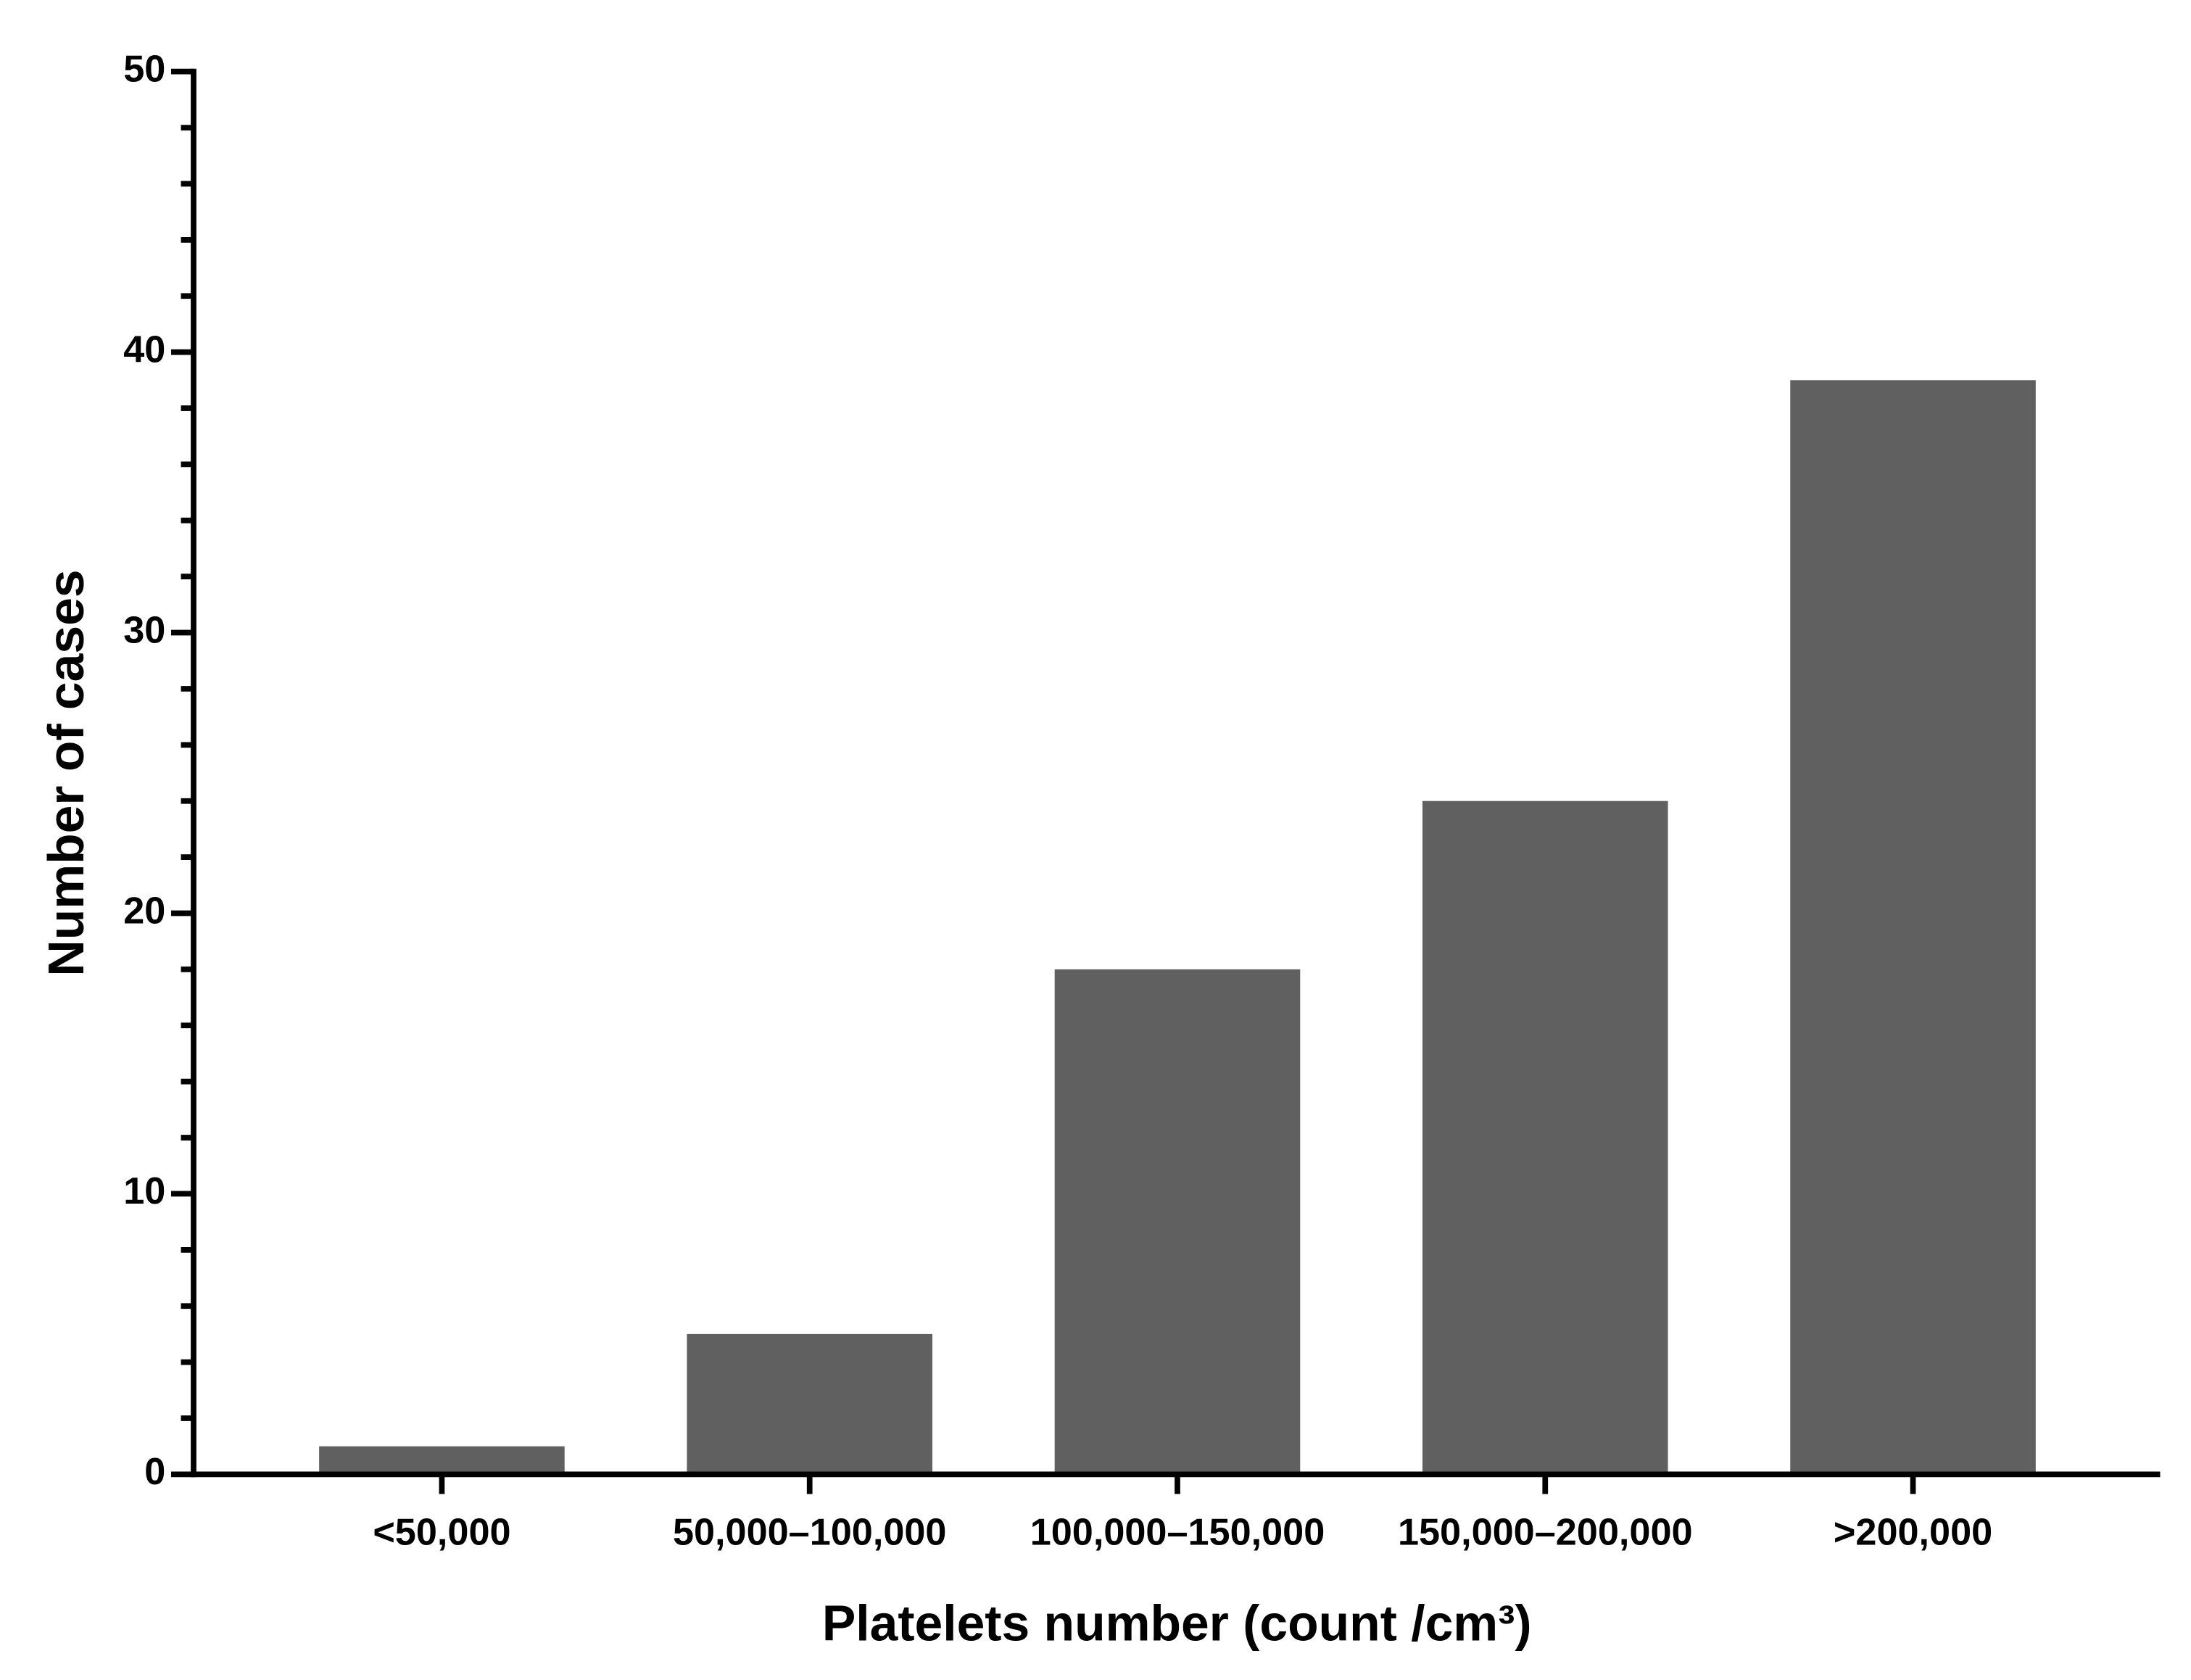 This screenshot has width=2191, height=1680. Describe the element at coordinates (144, 911) in the screenshot. I see `y-tick-label: 20` at that location.